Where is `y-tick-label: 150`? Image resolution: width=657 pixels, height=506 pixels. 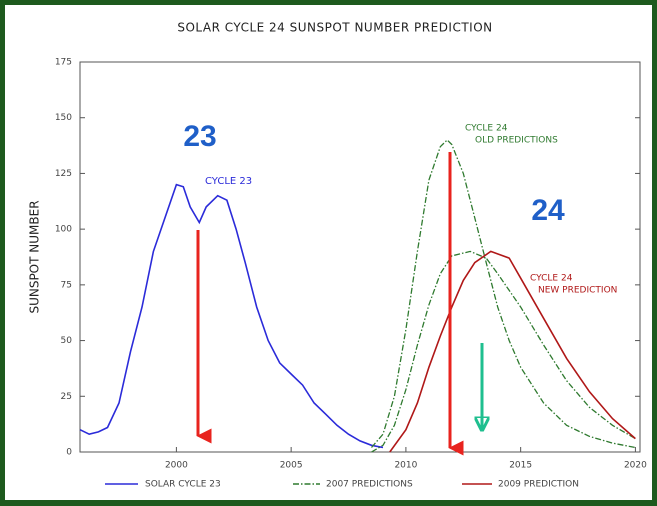
y-tick-label: 150 is located at coordinates (63, 118).